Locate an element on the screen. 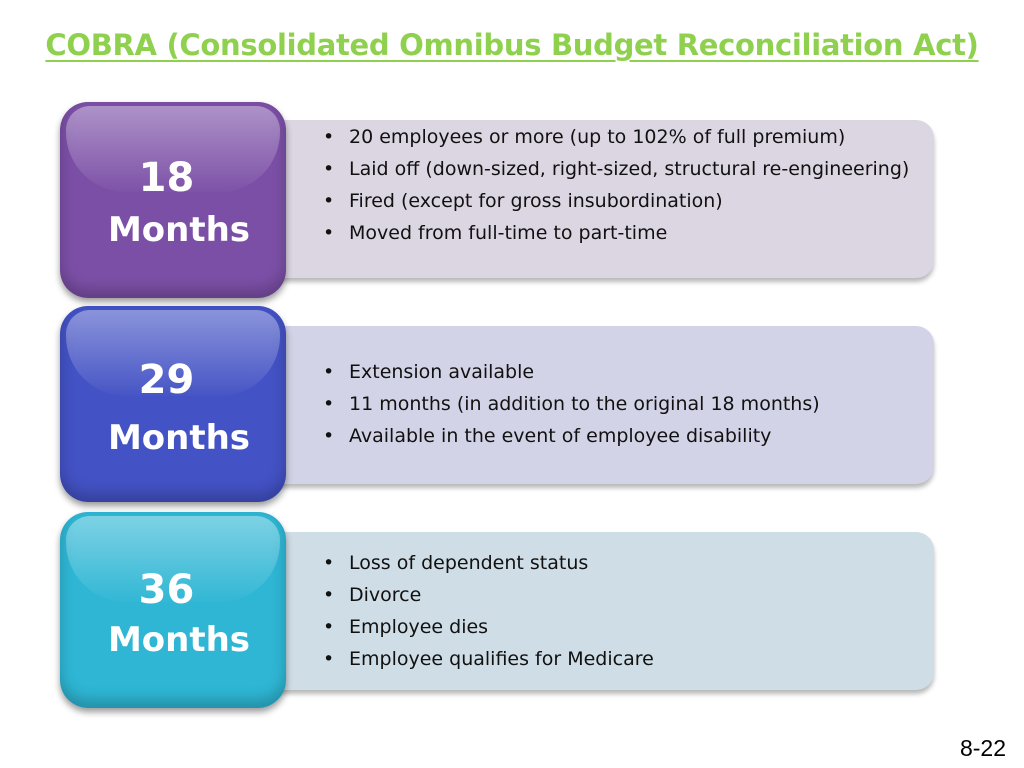  duration-number: 29 is located at coordinates (166, 380).